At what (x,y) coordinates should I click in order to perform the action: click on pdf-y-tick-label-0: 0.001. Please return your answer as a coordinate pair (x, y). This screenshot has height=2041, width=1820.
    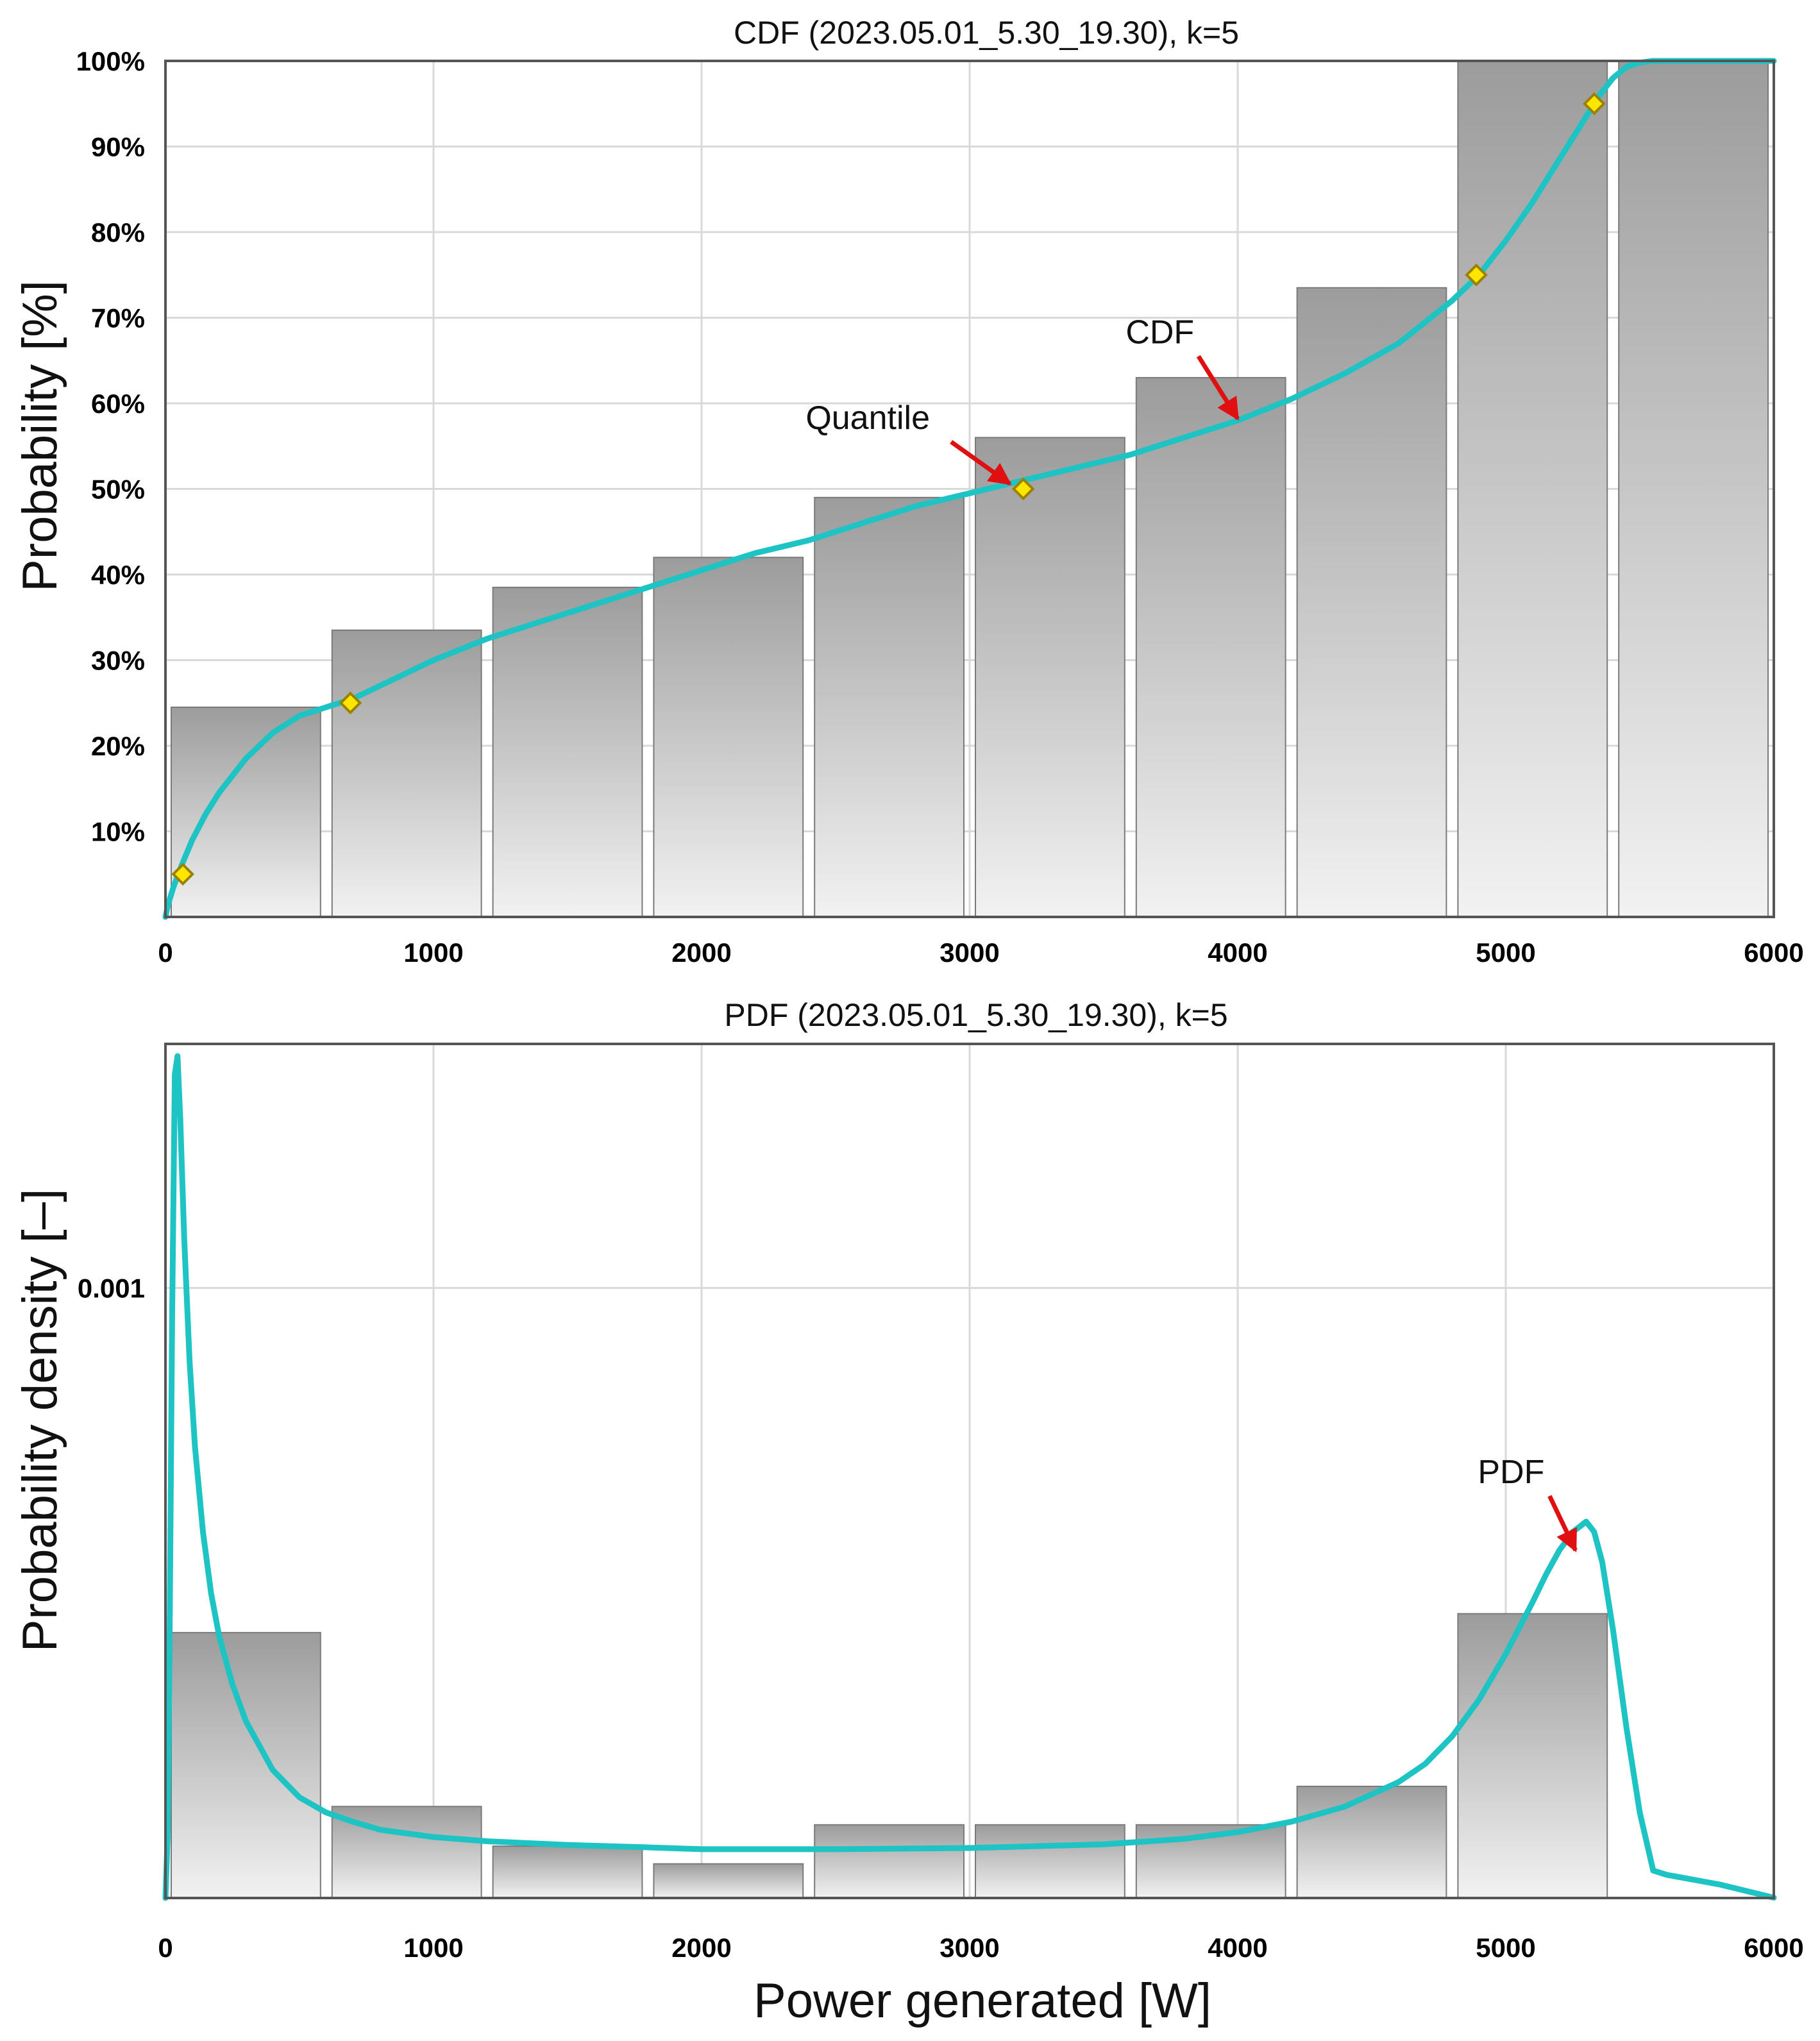
    Looking at the image, I should click on (112, 1288).